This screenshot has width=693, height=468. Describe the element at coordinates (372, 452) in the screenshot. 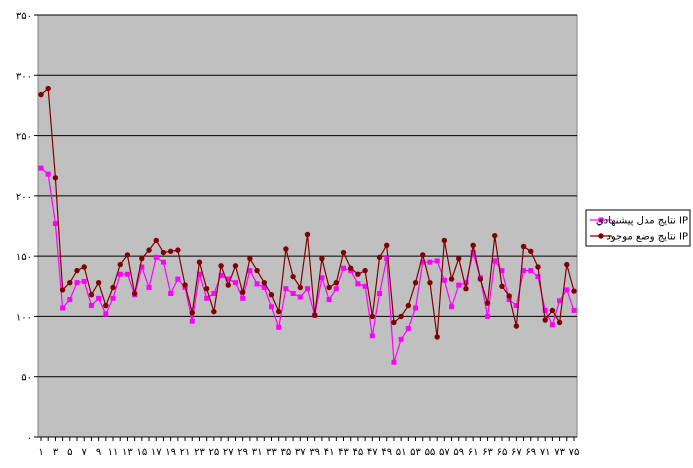

I see `x-tick-label: ۴۷` at that location.